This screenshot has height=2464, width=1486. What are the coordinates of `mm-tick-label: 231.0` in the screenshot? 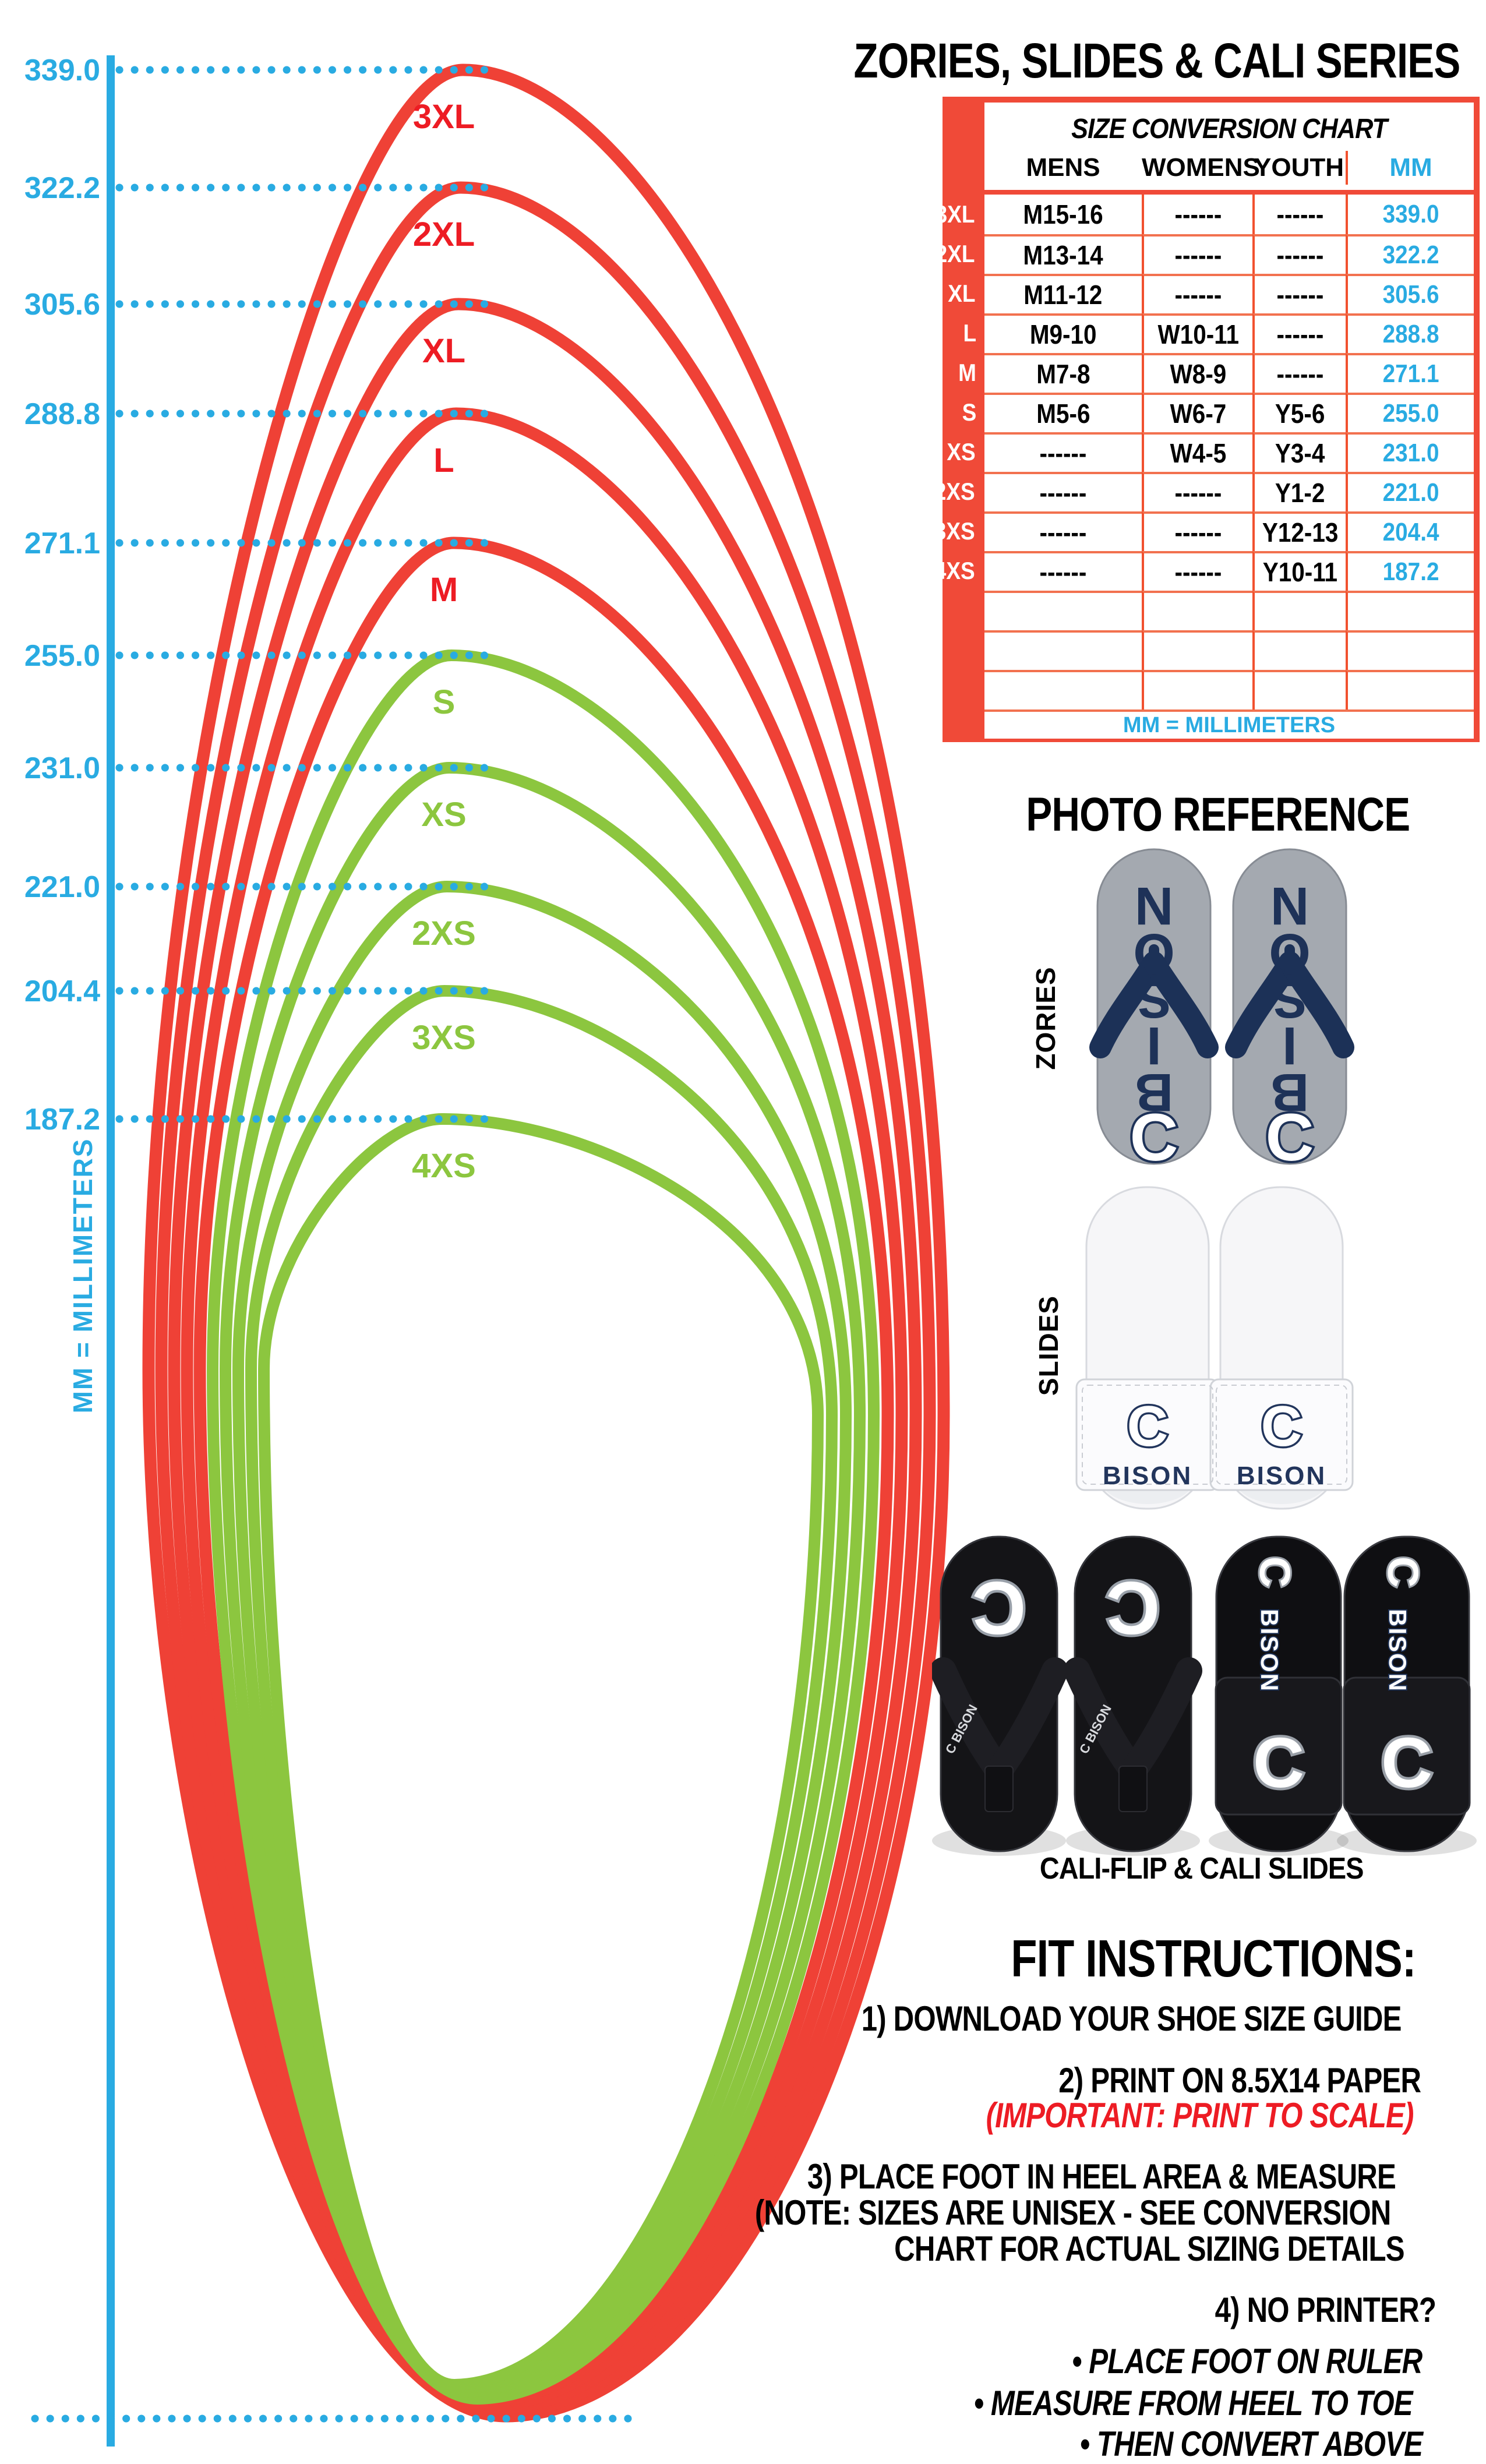 It's located at (62, 768).